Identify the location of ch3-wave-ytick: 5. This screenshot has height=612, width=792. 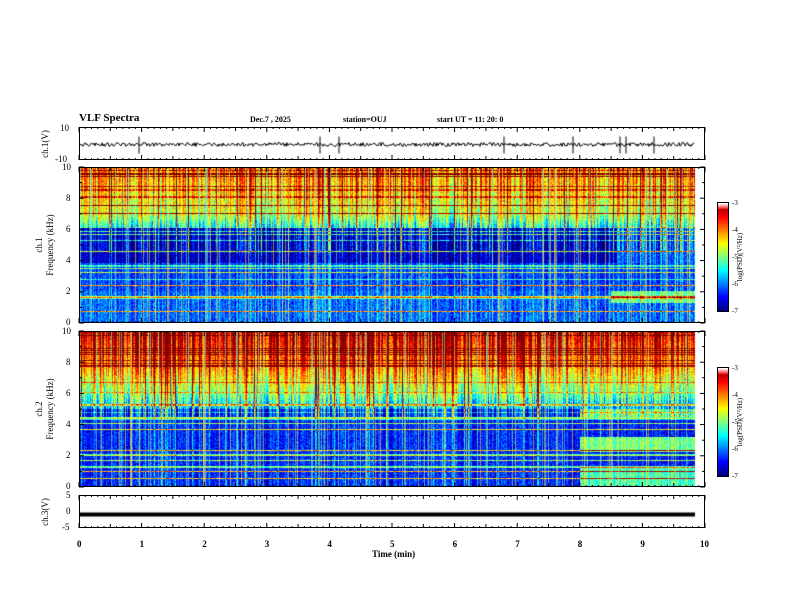
(68, 495).